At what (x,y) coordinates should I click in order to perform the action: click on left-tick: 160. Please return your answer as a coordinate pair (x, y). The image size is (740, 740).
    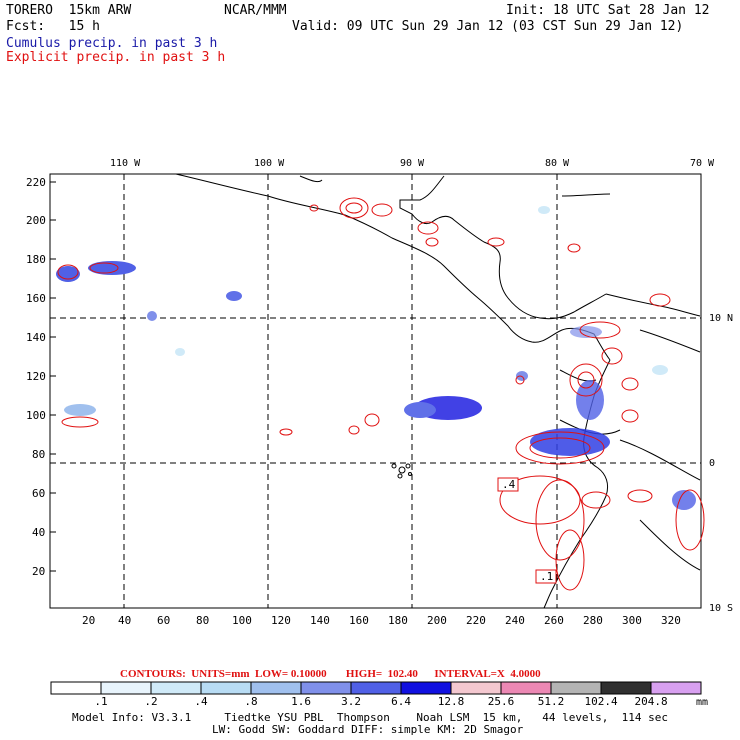
    Looking at the image, I should click on (36, 298).